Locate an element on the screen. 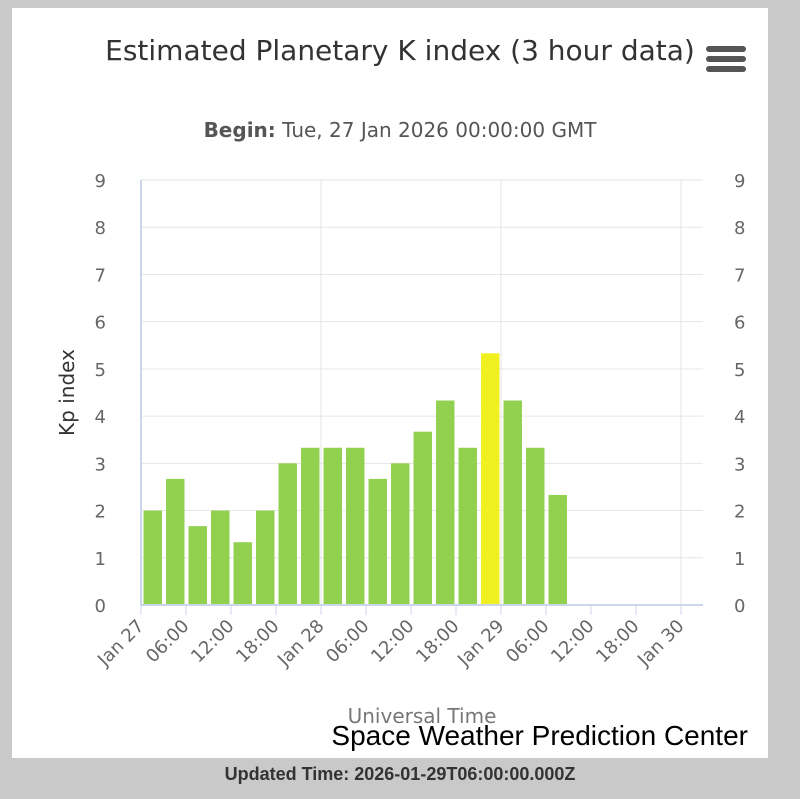  y-tick-label-right: 5 is located at coordinates (739, 370).